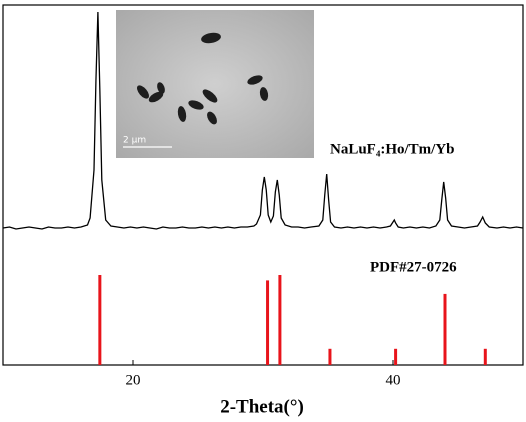 This screenshot has height=422, width=526. I want to click on x-axis-label: 2-Theta(°), so click(262, 406).